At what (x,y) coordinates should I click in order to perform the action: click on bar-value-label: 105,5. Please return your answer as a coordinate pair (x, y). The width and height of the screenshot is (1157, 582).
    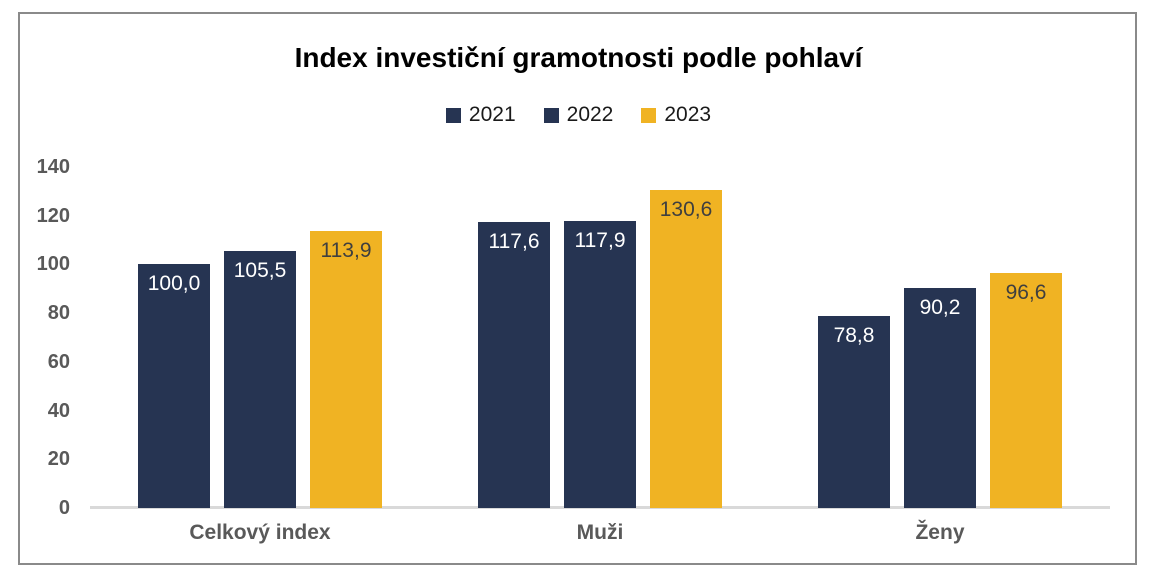
    Looking at the image, I should click on (260, 270).